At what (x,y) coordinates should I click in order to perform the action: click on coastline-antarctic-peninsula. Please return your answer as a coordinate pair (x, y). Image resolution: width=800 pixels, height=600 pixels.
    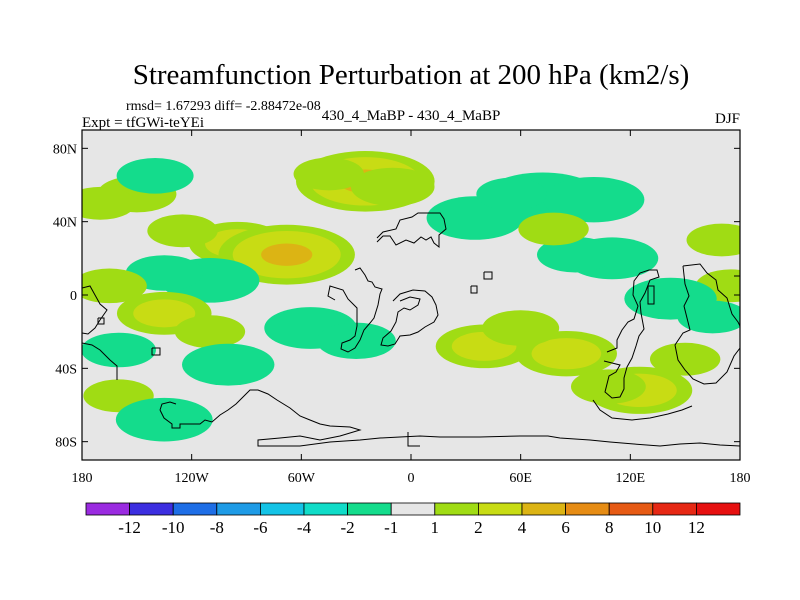
    Looking at the image, I should click on (168, 406).